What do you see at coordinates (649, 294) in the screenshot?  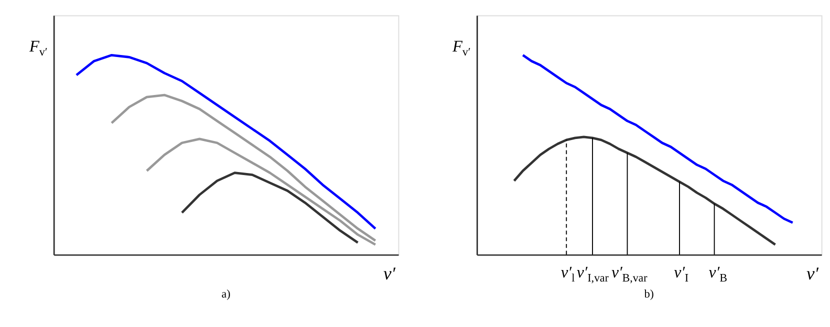 I see `text: b)` at bounding box center [649, 294].